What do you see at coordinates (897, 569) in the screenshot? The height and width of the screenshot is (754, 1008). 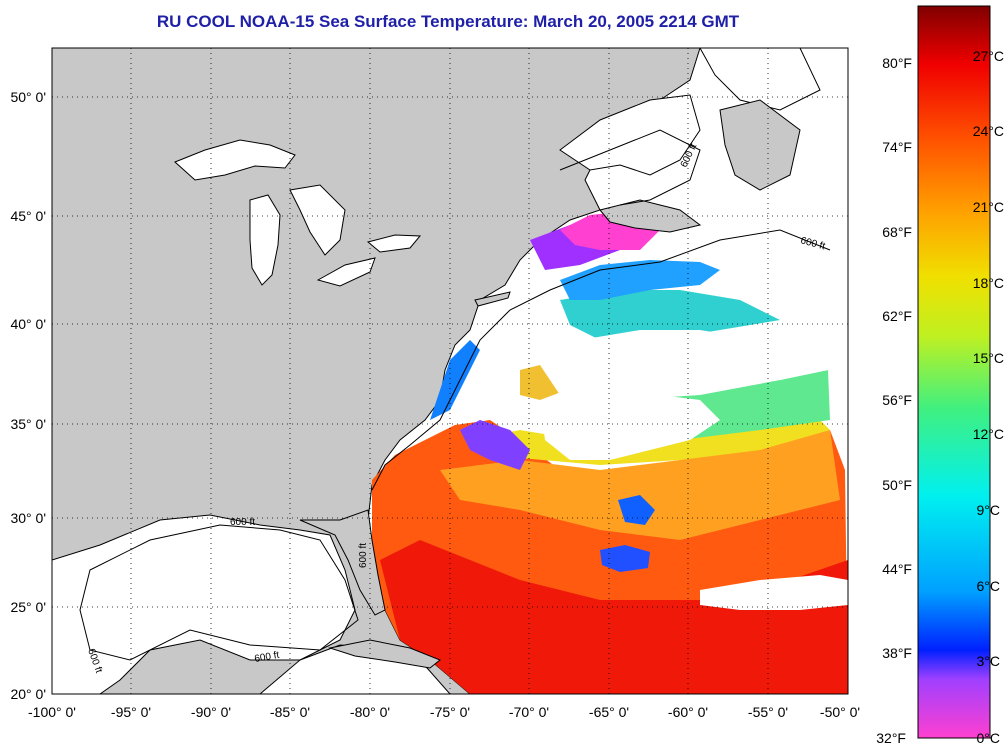 I see `colorbar-fahrenheit-label: 44°F` at bounding box center [897, 569].